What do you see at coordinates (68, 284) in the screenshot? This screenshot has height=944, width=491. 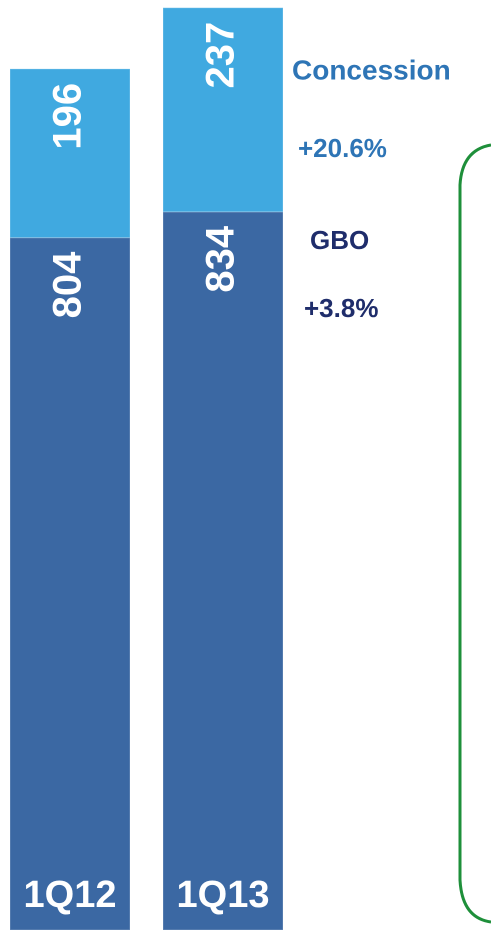 I see `value-label: 804` at bounding box center [68, 284].